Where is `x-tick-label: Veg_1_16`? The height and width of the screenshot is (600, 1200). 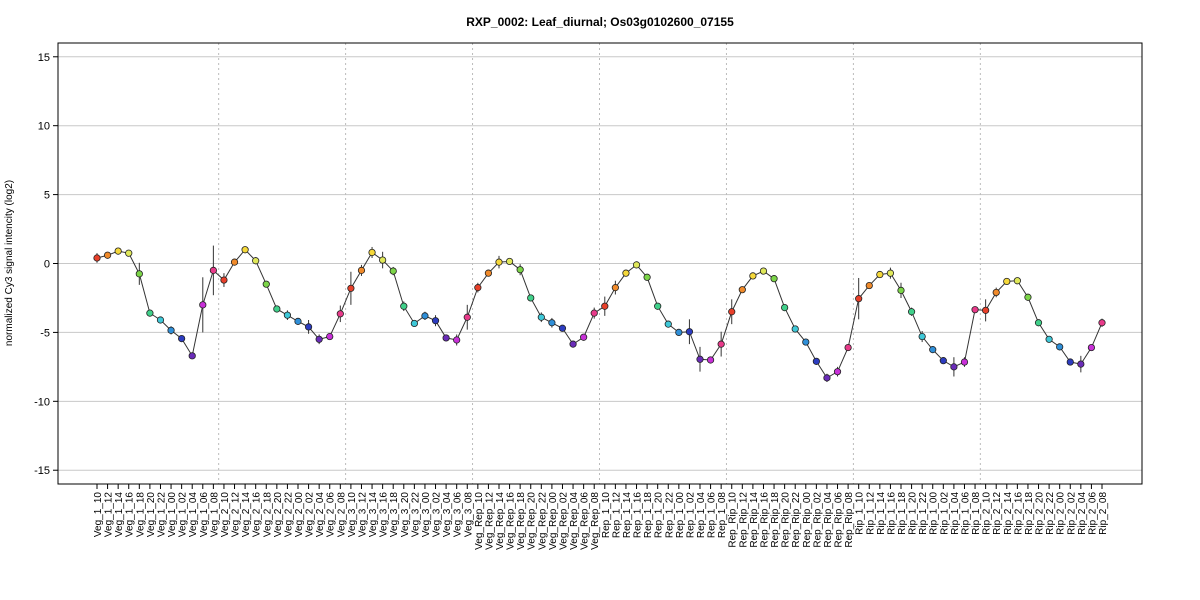
x-tick-label: Veg_1_16 is located at coordinates (130, 514).